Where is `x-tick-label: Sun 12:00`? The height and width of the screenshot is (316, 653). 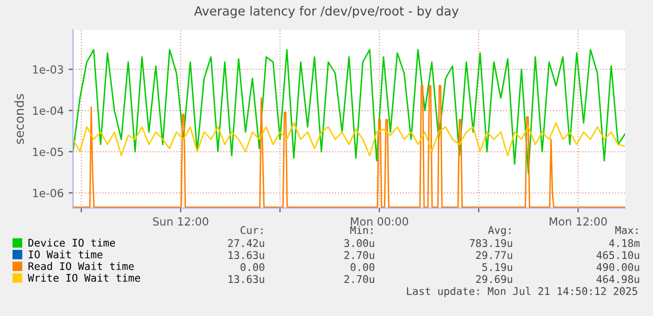 x-tick-label: Sun 12:00 is located at coordinates (180, 221).